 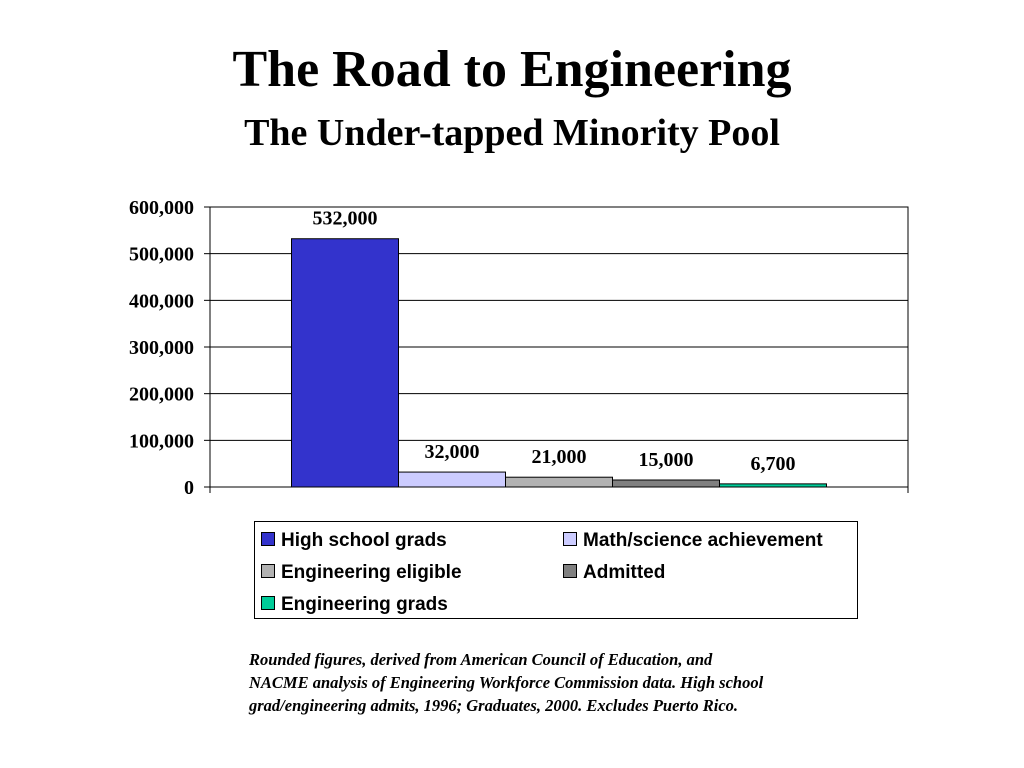 I want to click on bar-engineering-eligible, so click(x=559, y=482).